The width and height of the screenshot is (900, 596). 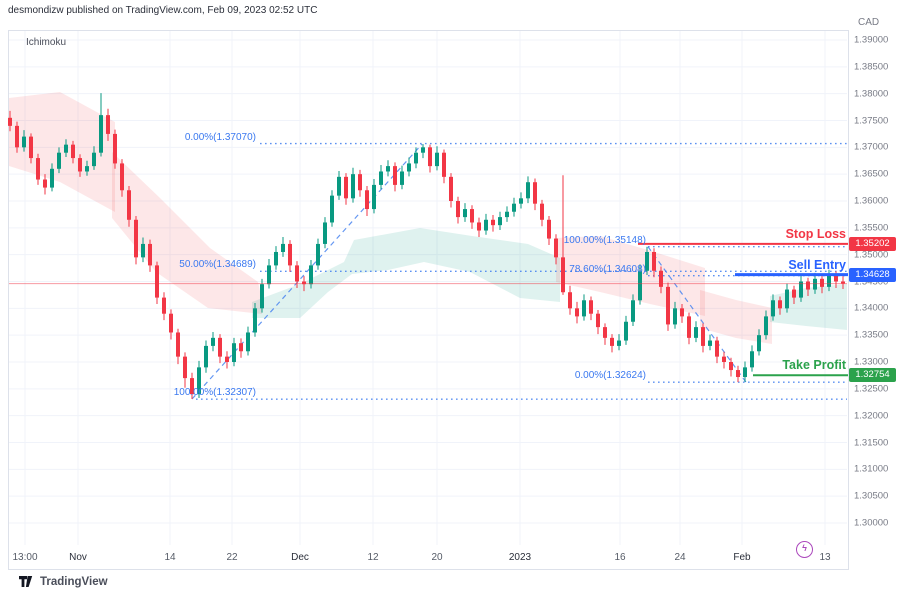 I want to click on stop-loss-label: Stop Loss, so click(x=815, y=233).